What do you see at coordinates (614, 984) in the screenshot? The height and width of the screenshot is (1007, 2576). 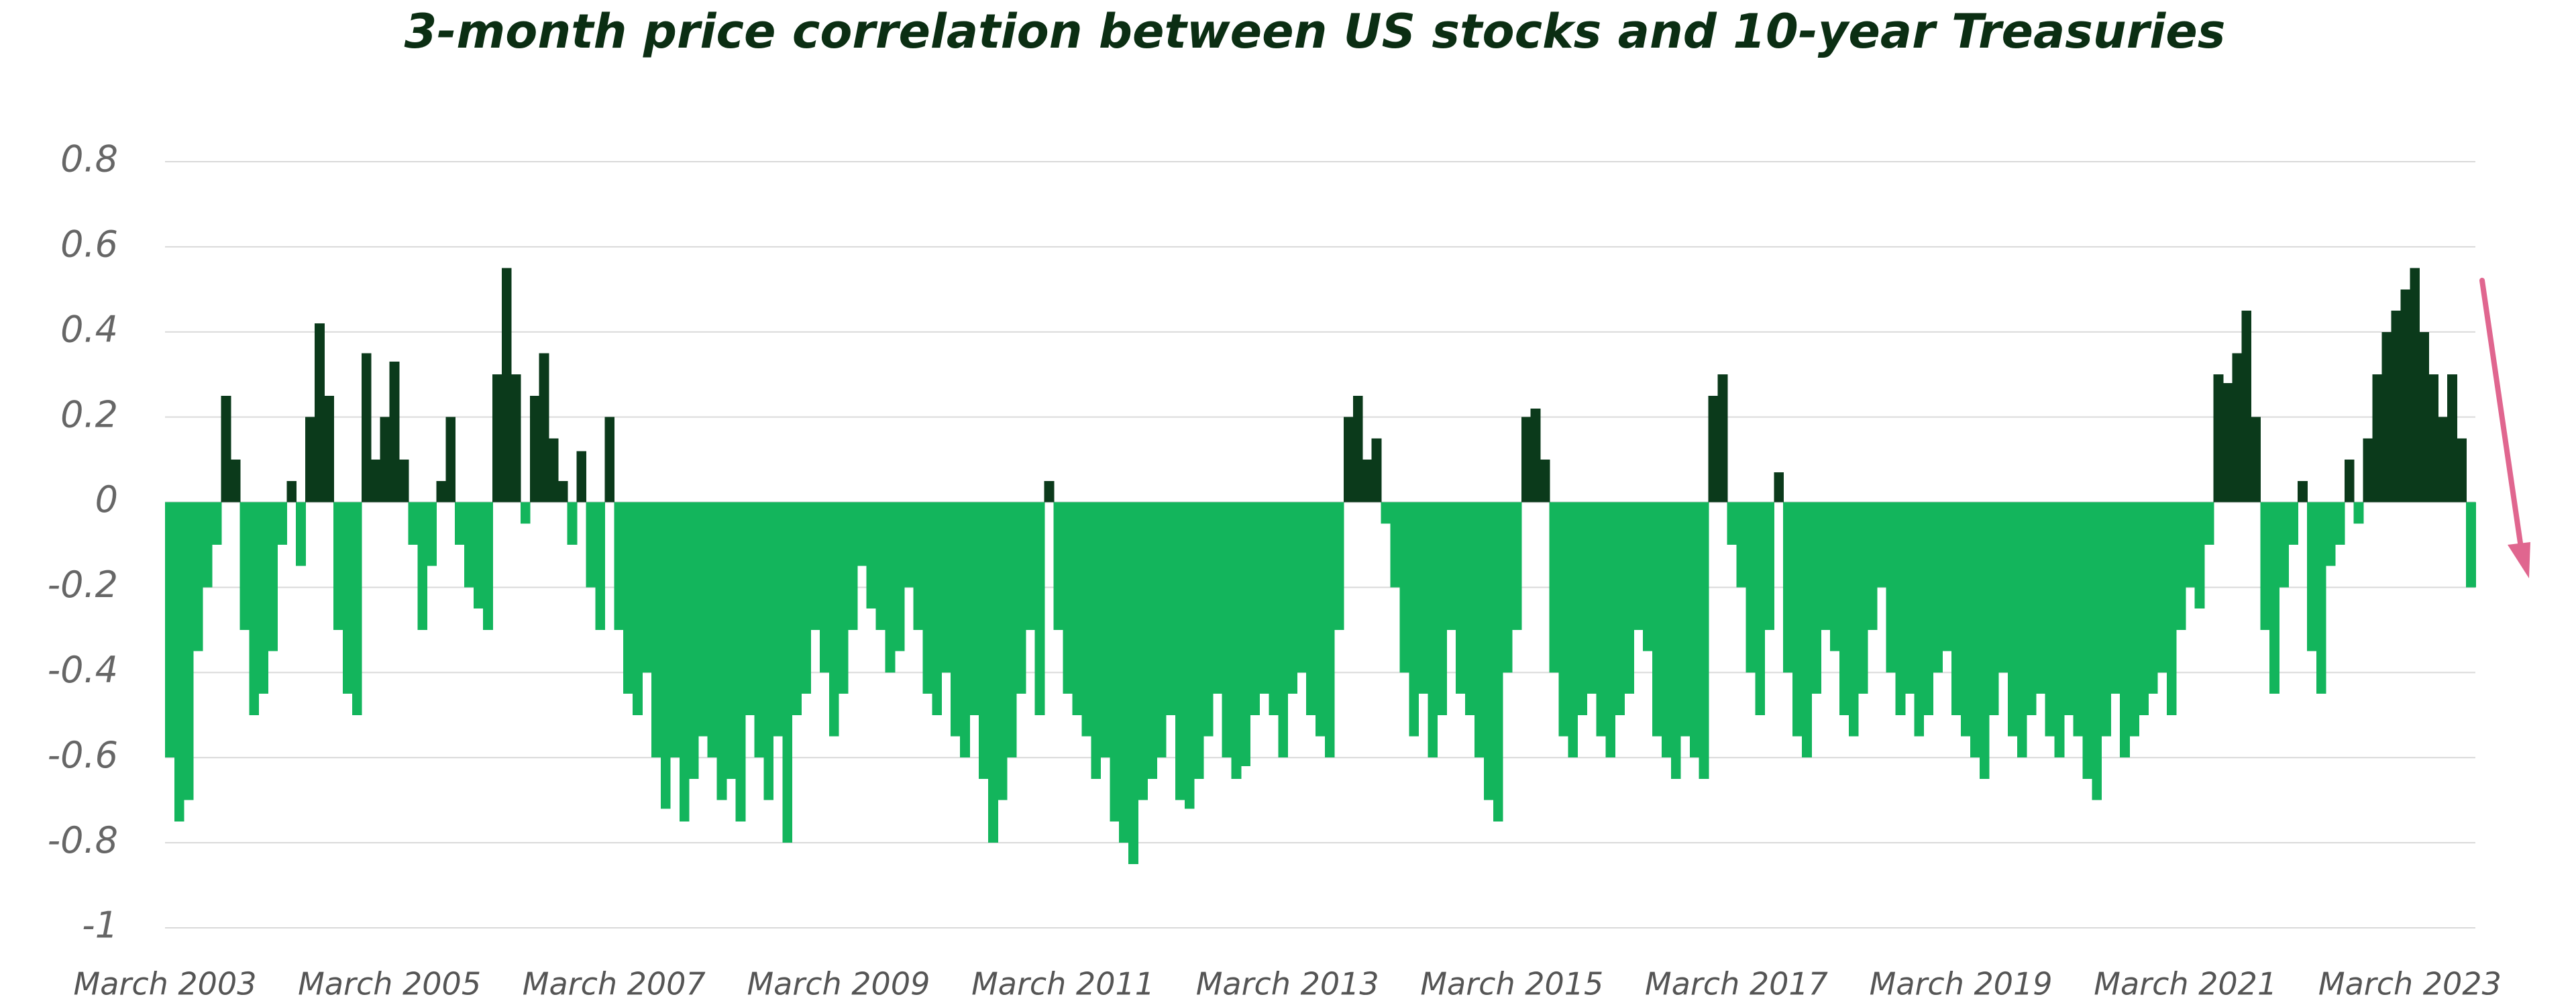 I see `x-tick-label: March 2007` at bounding box center [614, 984].